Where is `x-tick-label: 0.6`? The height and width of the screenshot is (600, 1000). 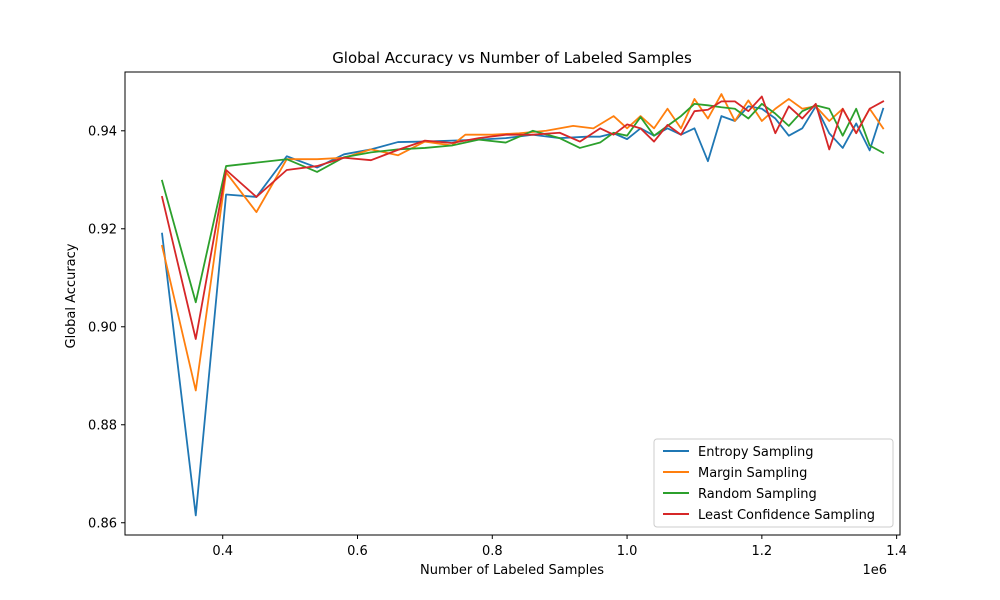
x-tick-label: 0.6 is located at coordinates (357, 551).